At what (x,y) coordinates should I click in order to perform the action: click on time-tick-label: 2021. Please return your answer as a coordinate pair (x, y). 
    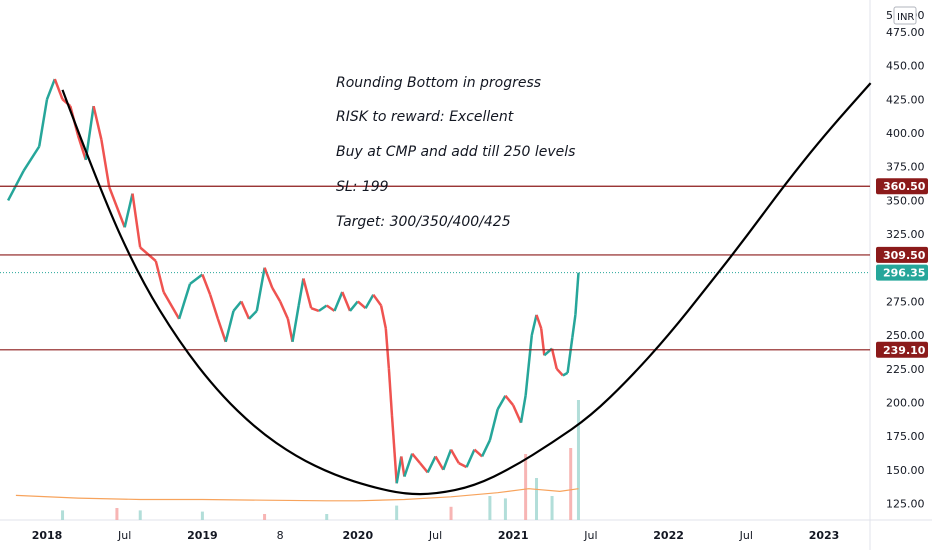
    Looking at the image, I should click on (513, 535).